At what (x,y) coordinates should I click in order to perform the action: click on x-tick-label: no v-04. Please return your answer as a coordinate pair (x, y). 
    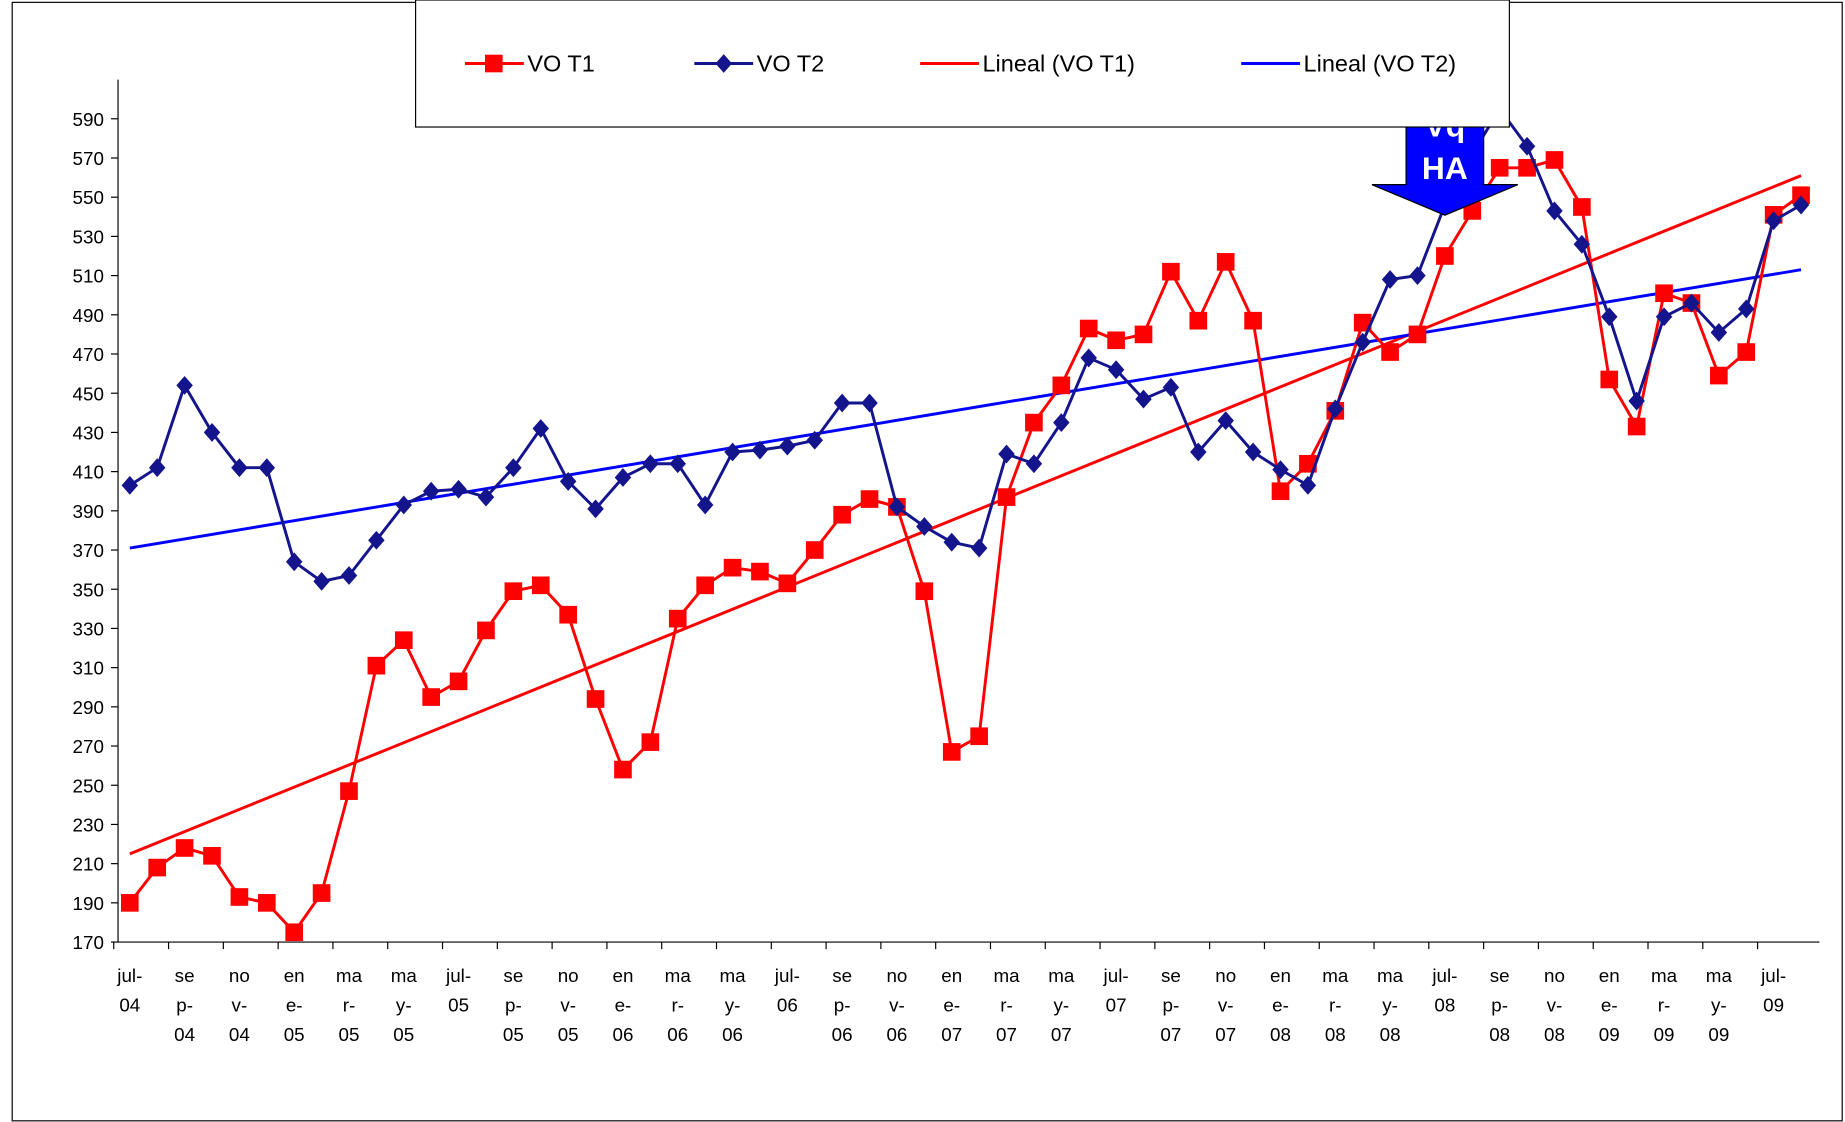
    Looking at the image, I should click on (239, 1005).